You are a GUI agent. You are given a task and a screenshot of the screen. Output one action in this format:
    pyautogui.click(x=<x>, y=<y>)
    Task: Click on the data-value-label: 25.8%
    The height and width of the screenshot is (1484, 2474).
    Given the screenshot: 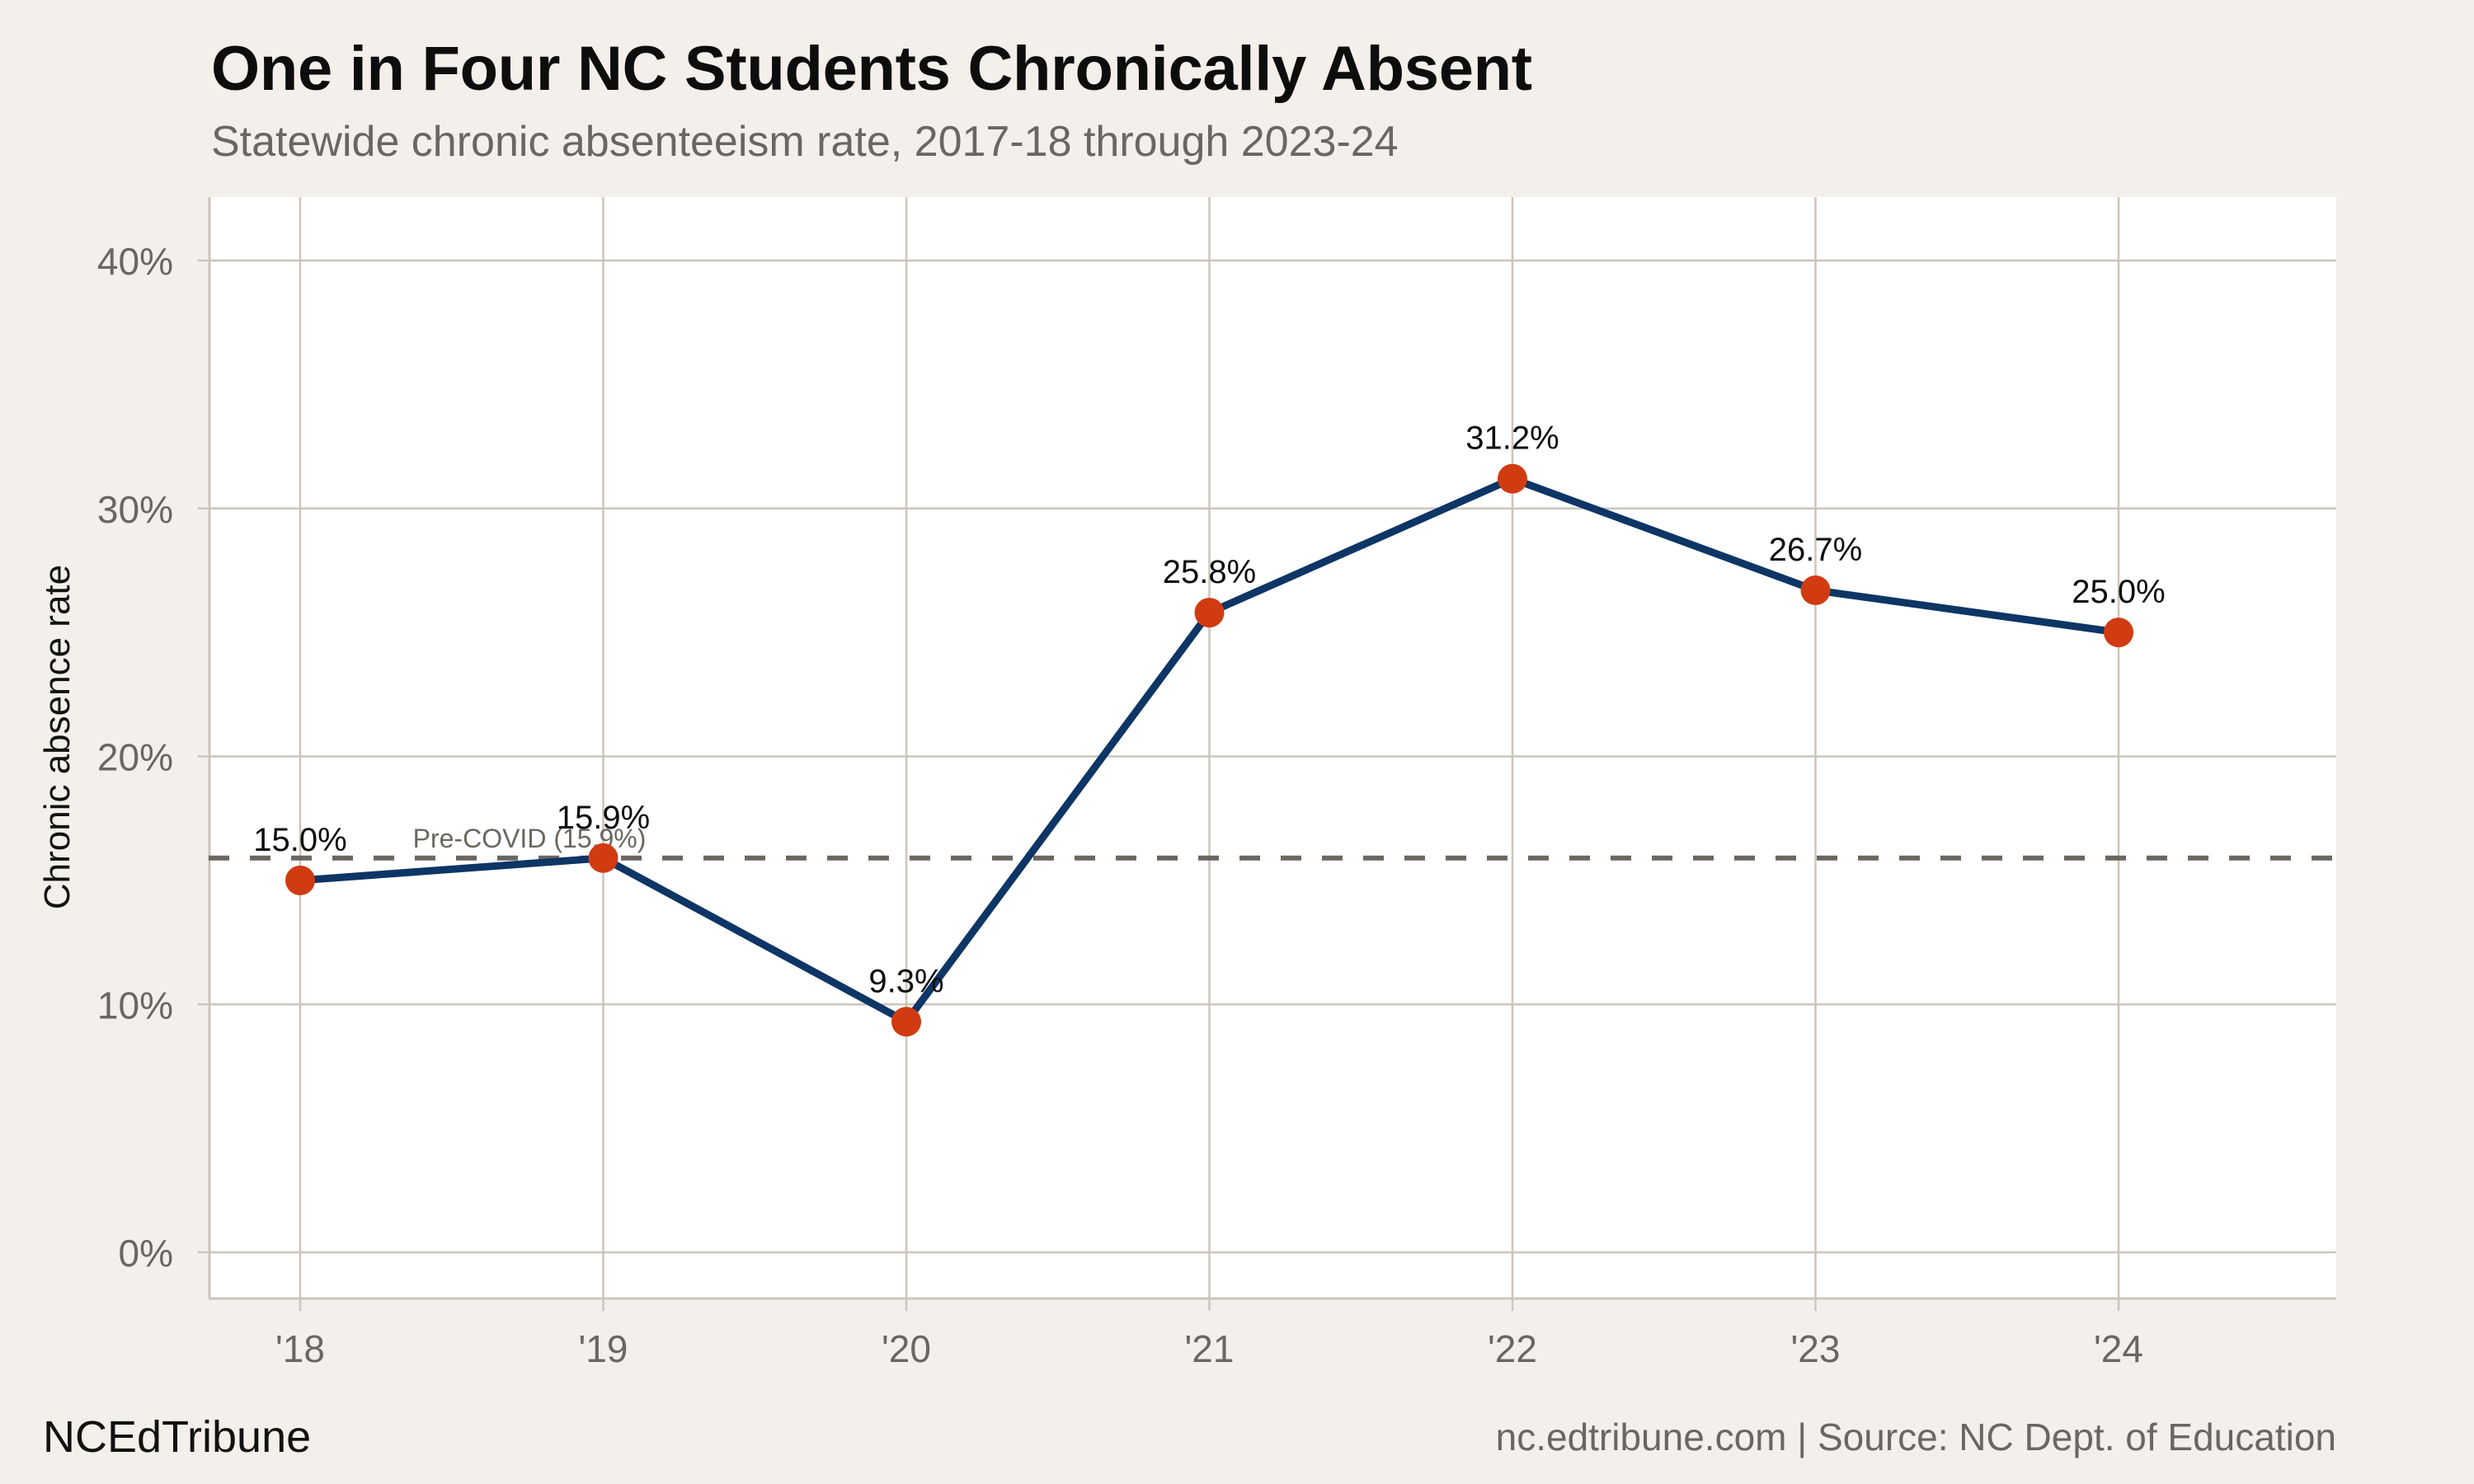 What is the action you would take?
    pyautogui.click(x=1209, y=572)
    